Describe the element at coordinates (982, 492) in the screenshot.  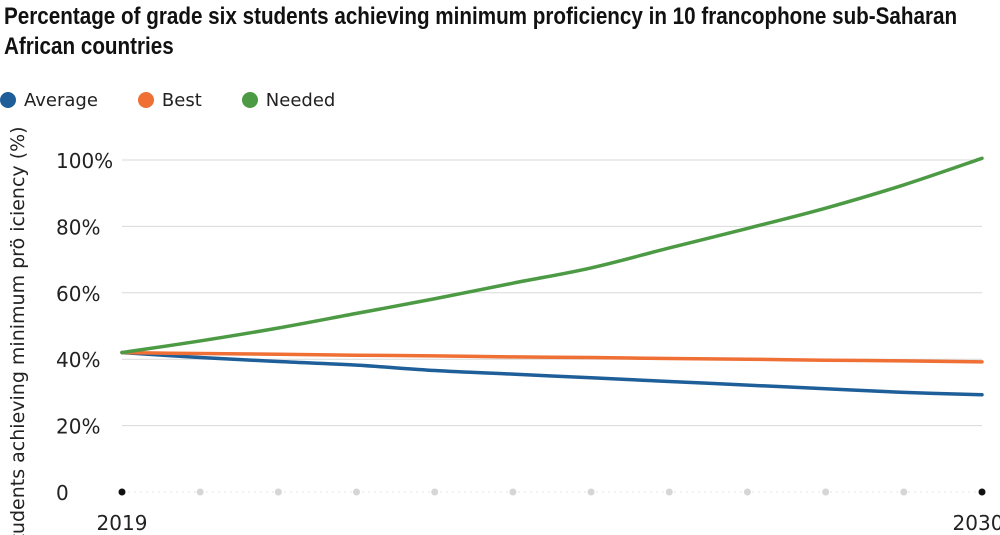
I see `x-tick-dot-2030` at that location.